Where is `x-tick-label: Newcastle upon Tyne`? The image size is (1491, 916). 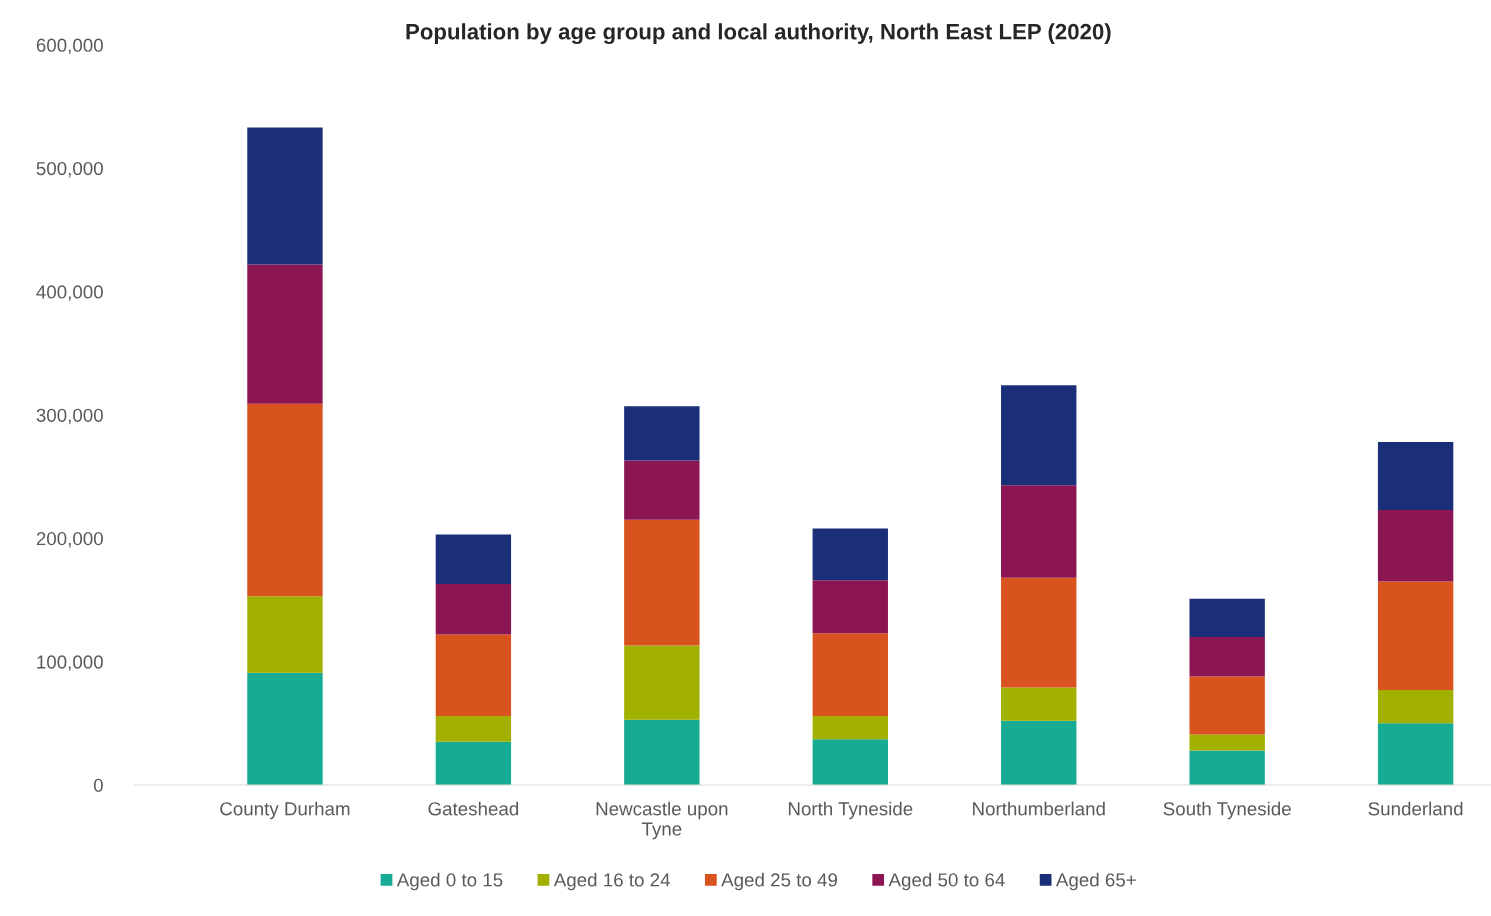 x-tick-label: Newcastle upon Tyne is located at coordinates (662, 820).